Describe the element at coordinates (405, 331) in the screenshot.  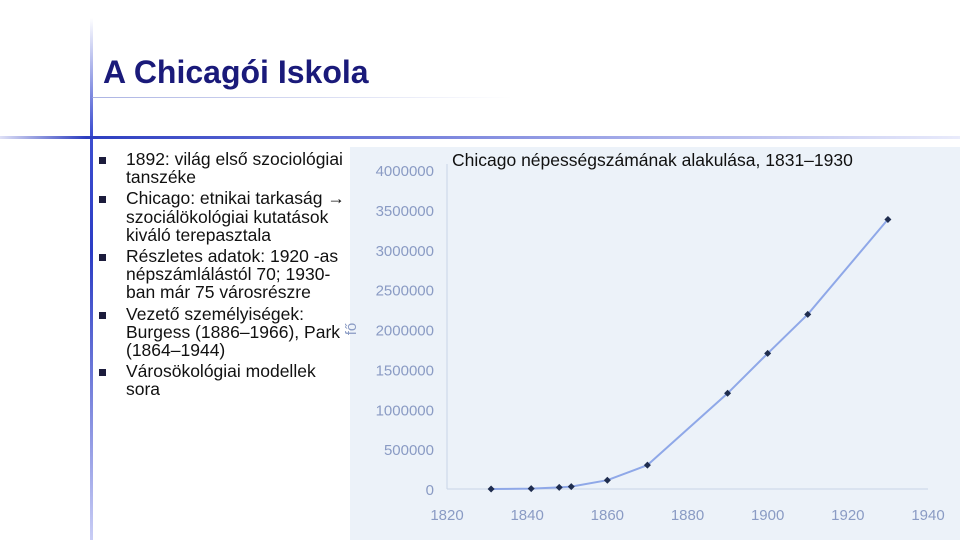
I see `y-tick-label: 2000000` at that location.